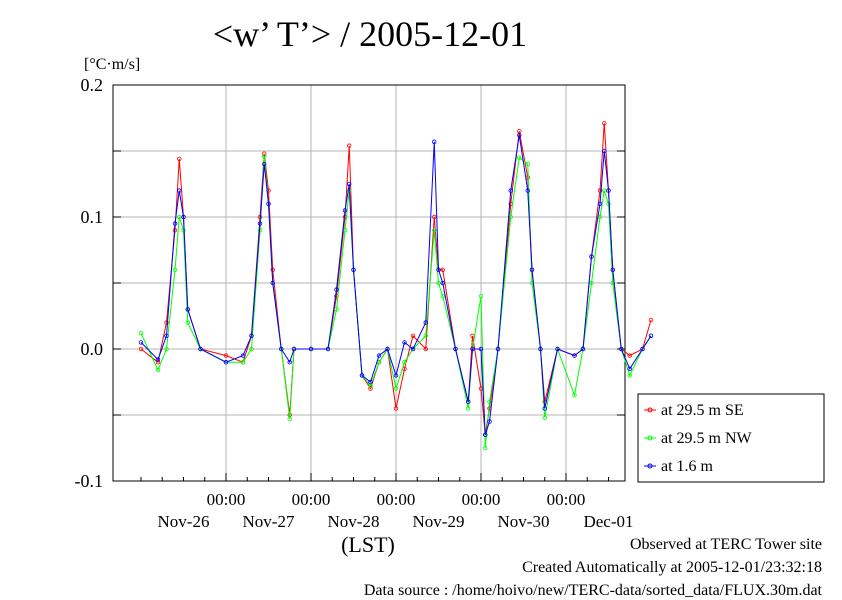 The image size is (842, 600). Describe the element at coordinates (687, 466) in the screenshot. I see `legend-label: at 1.6 m` at that location.